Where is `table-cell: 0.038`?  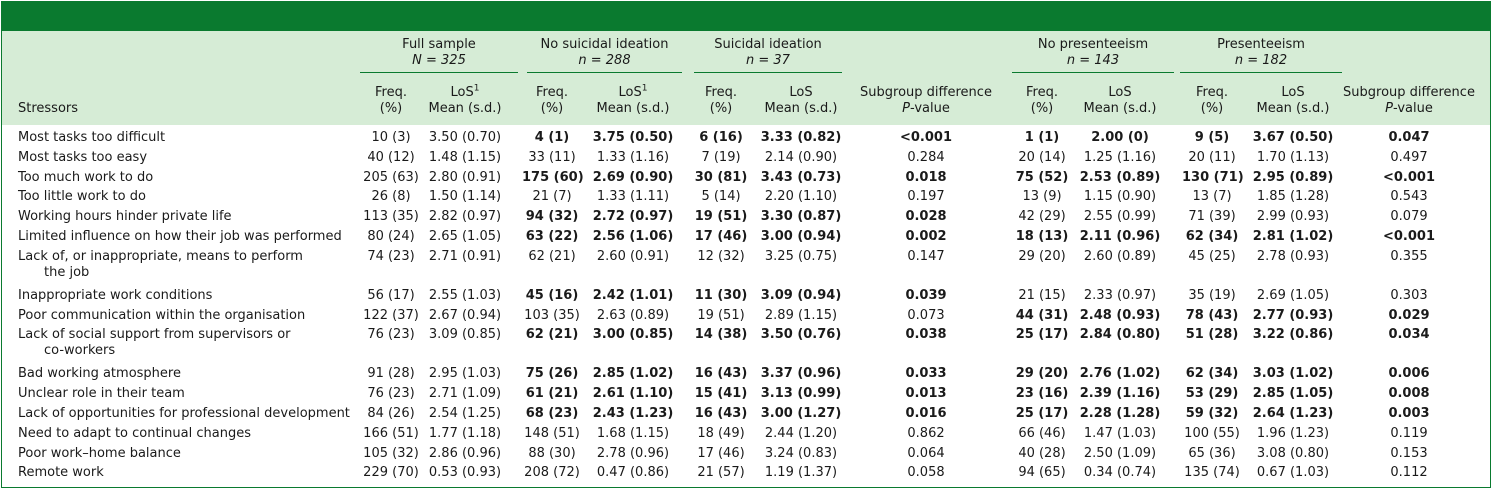
table-cell: 0.038 is located at coordinates (926, 335).